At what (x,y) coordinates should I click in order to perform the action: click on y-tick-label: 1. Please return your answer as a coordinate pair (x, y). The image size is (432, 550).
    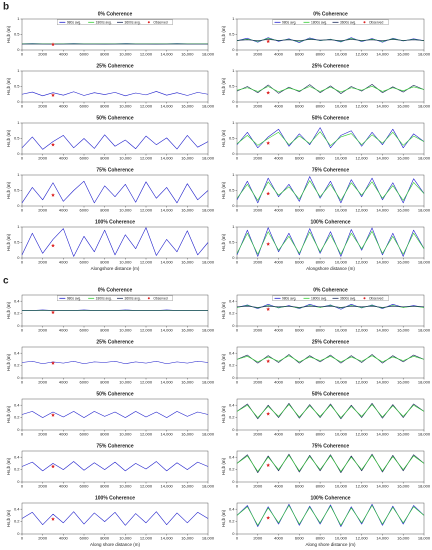
    Looking at the image, I should click on (233, 70).